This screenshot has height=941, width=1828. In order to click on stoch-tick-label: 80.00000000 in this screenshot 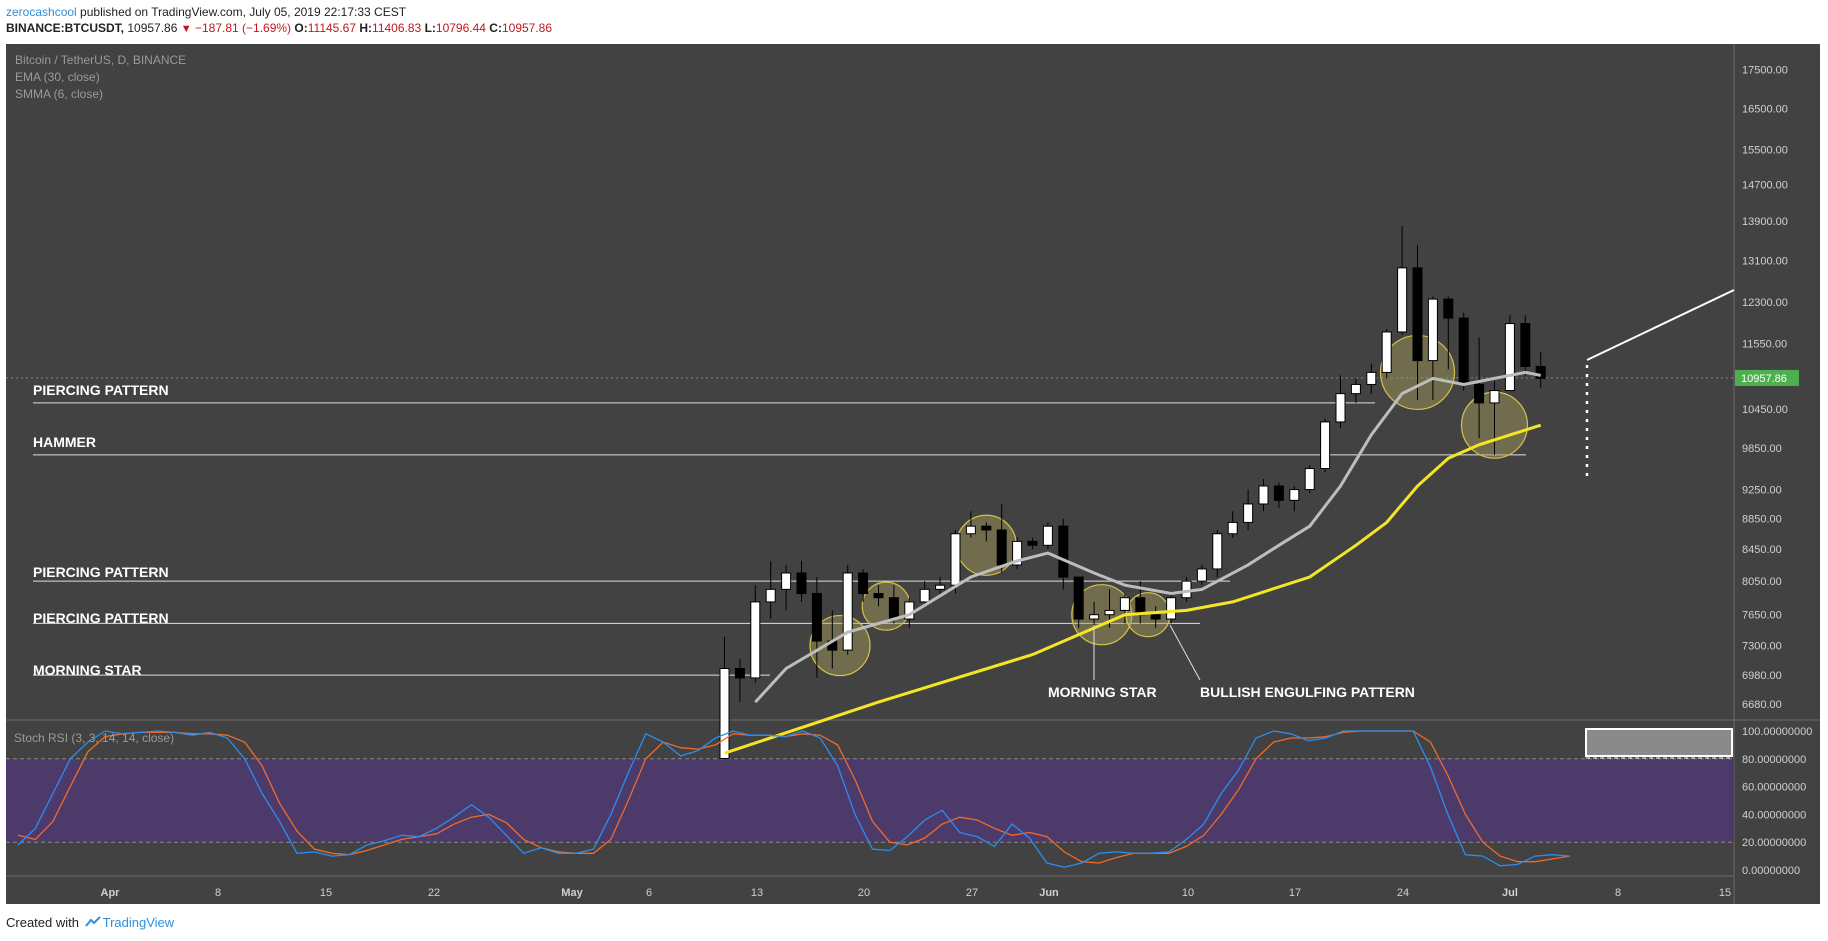, I will do `click(1774, 760)`.